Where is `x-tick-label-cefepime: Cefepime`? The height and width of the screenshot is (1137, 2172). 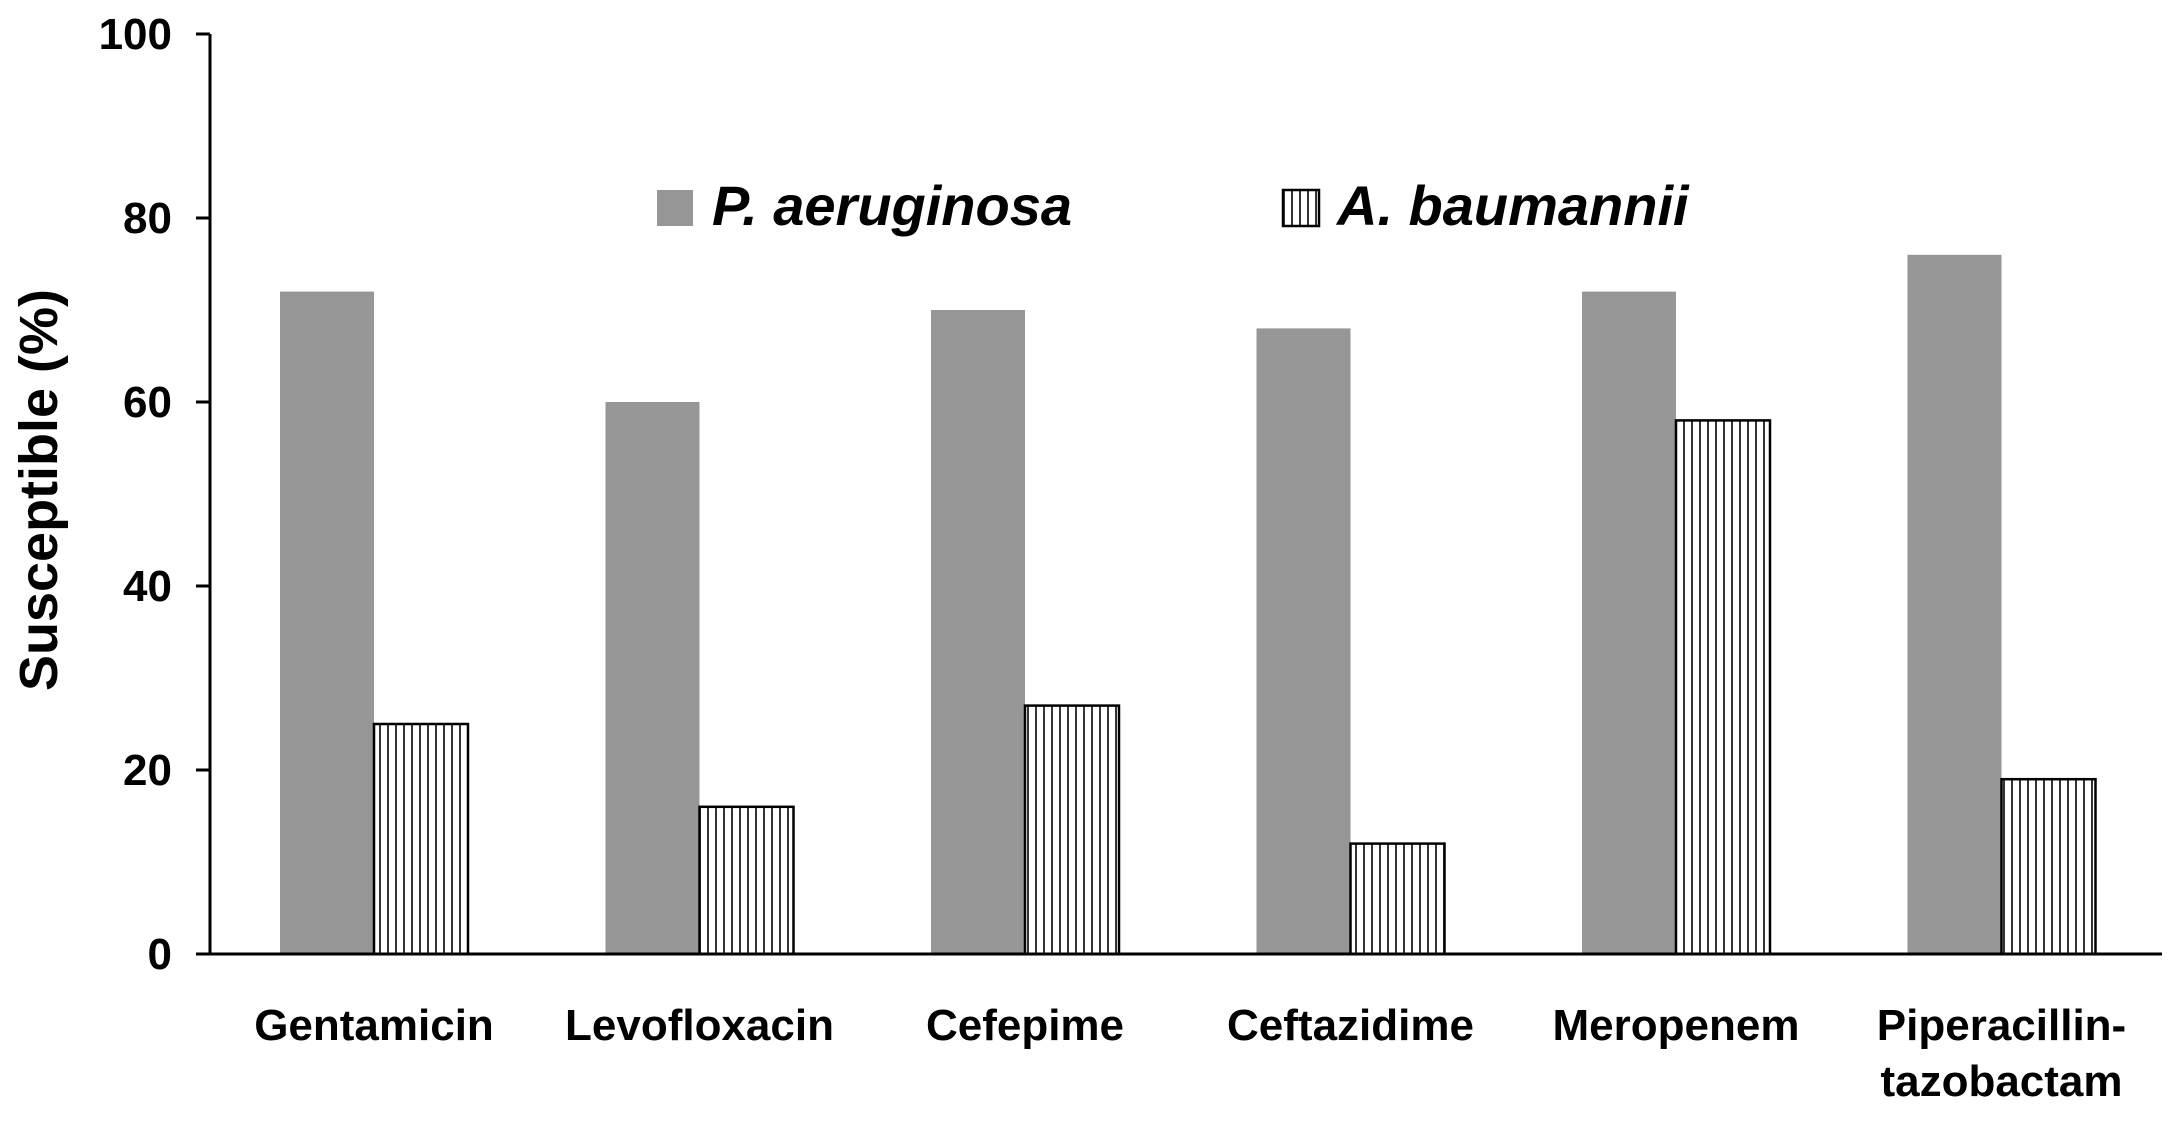
x-tick-label-cefepime: Cefepime is located at coordinates (1025, 1025).